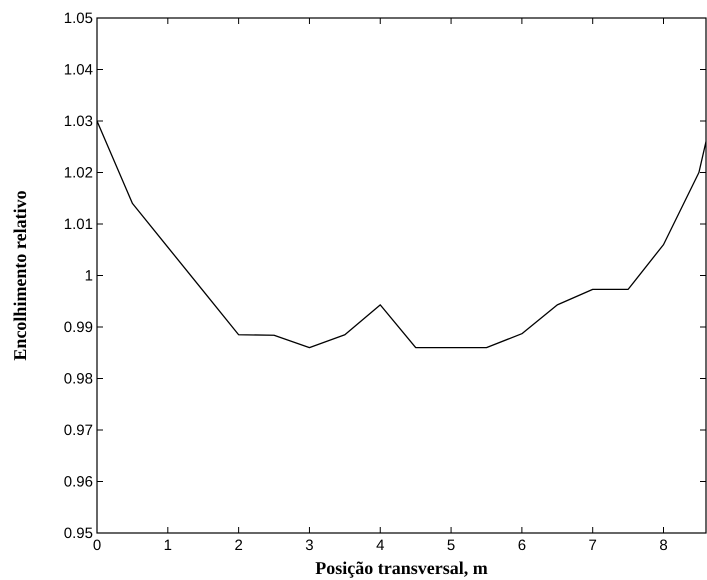 This screenshot has width=707, height=580. I want to click on y-tick-label: 0.98, so click(78, 379).